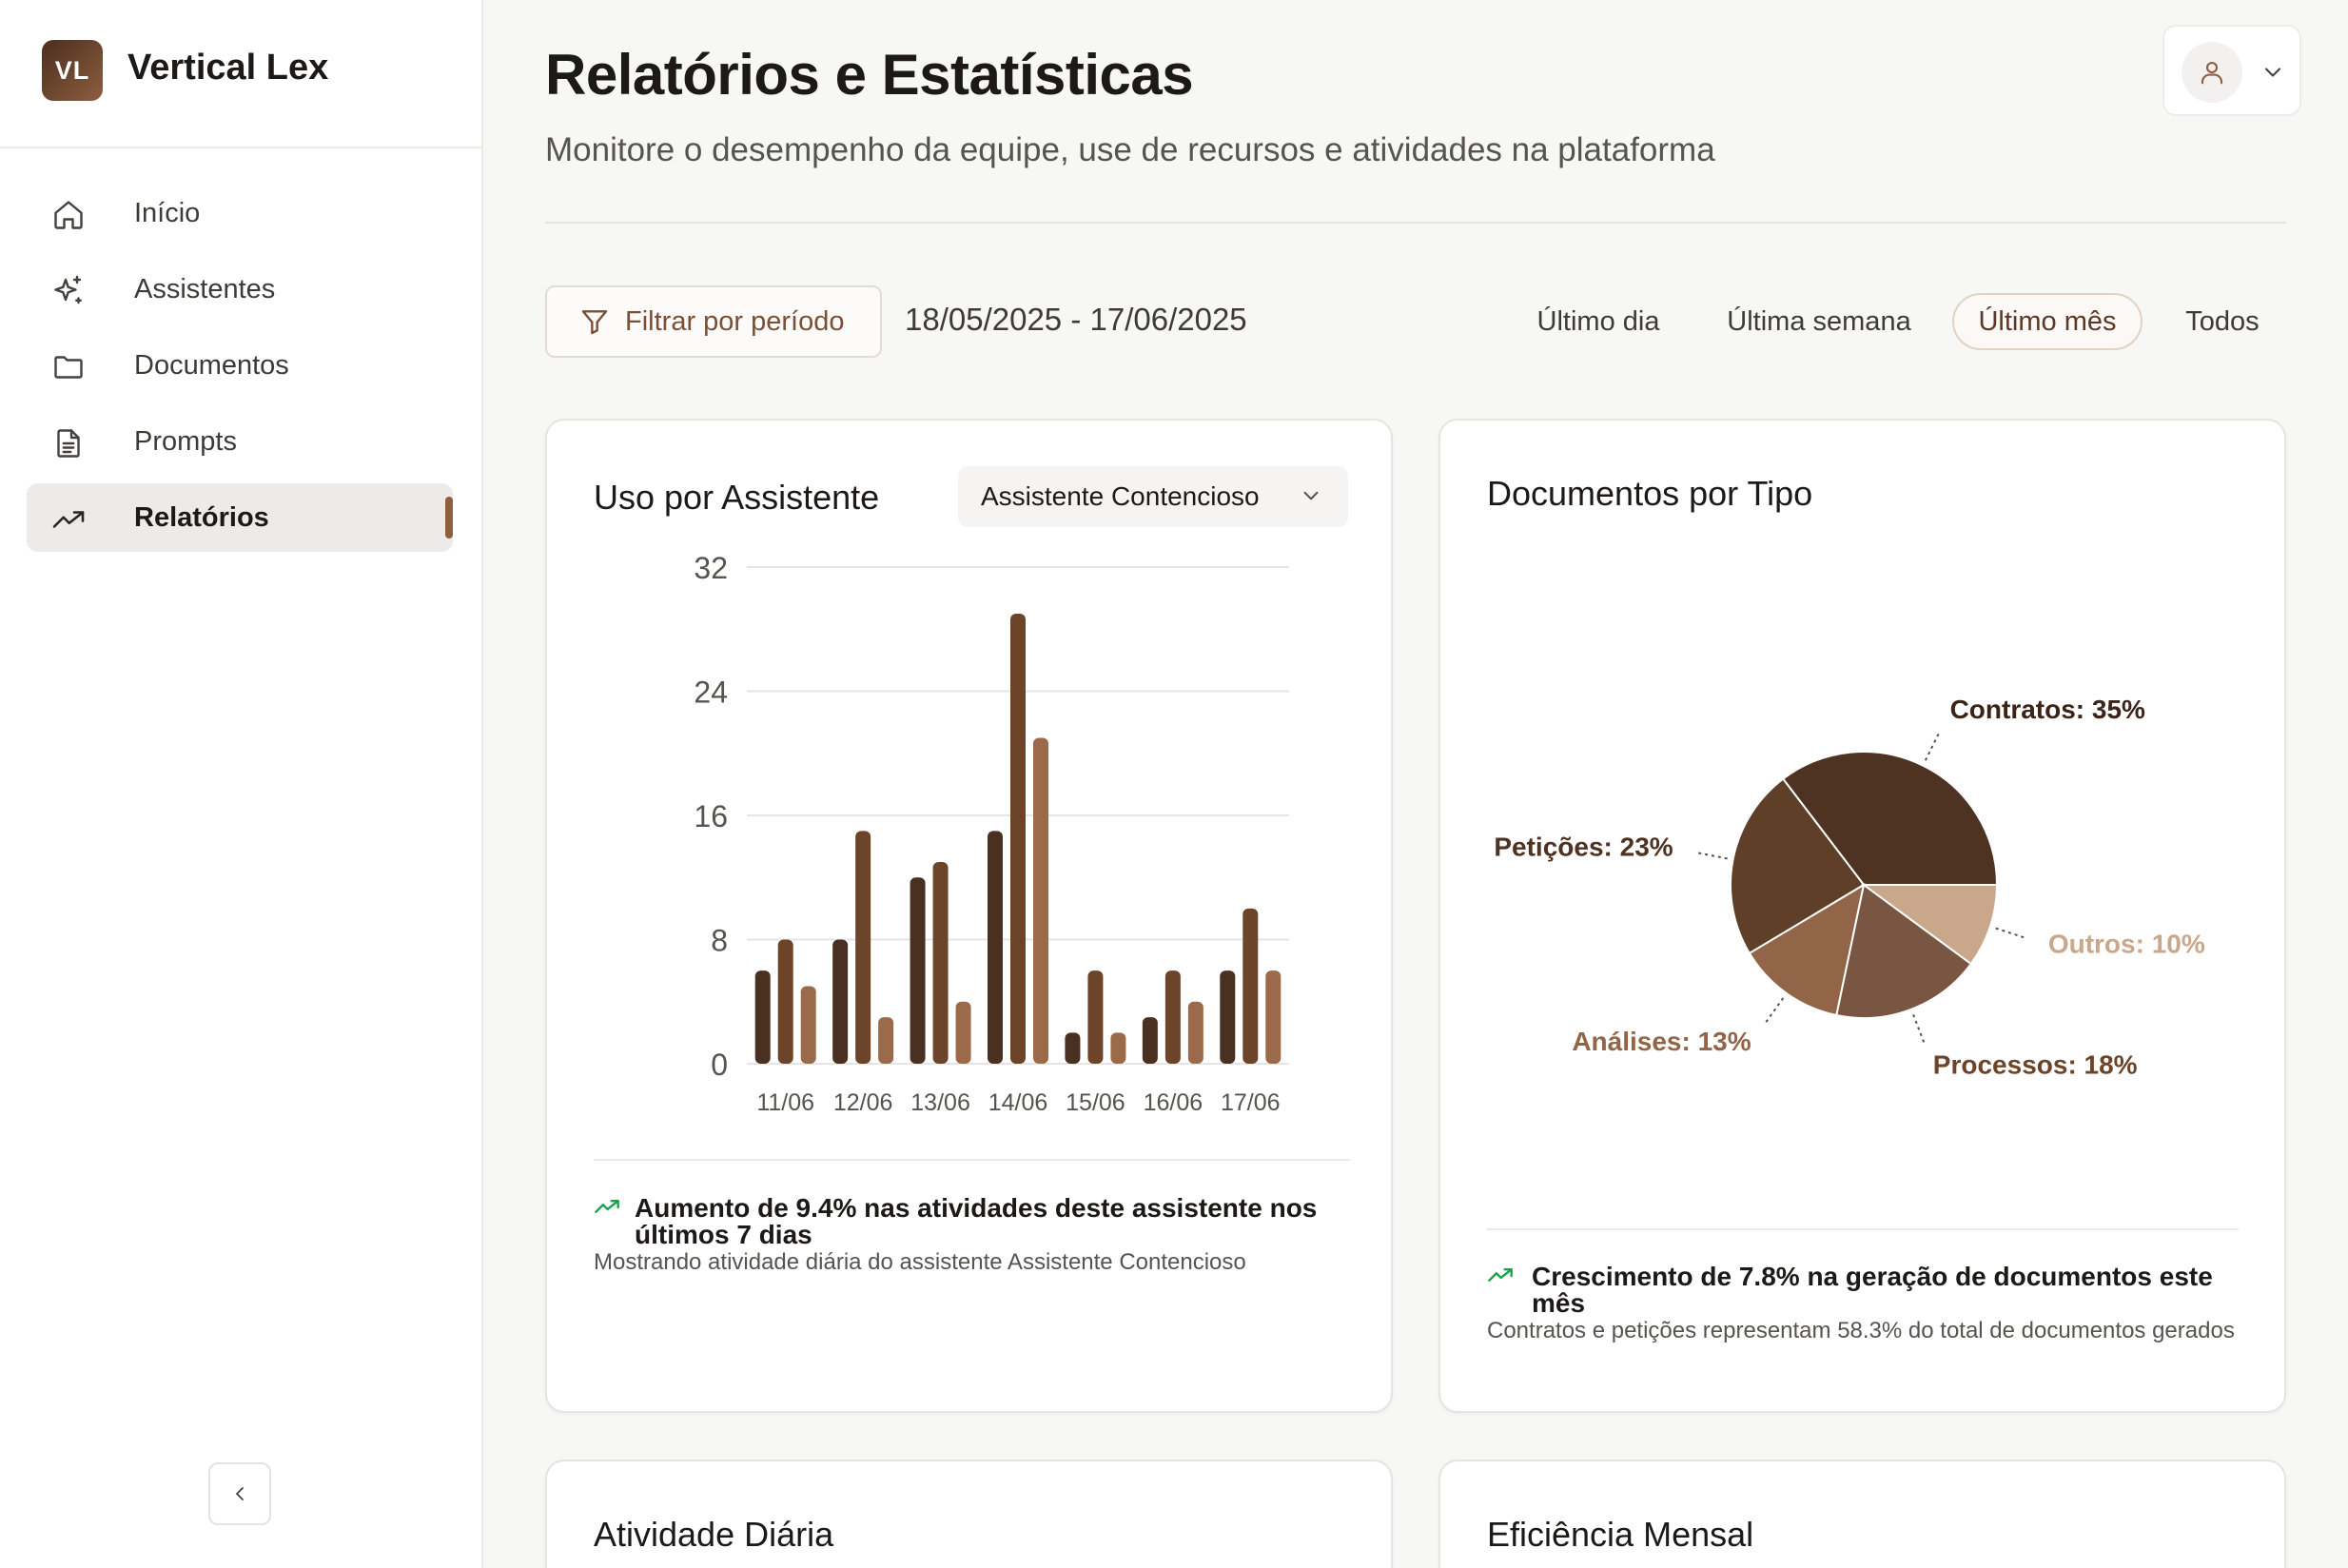  I want to click on chevron-left-icon, so click(240, 1493).